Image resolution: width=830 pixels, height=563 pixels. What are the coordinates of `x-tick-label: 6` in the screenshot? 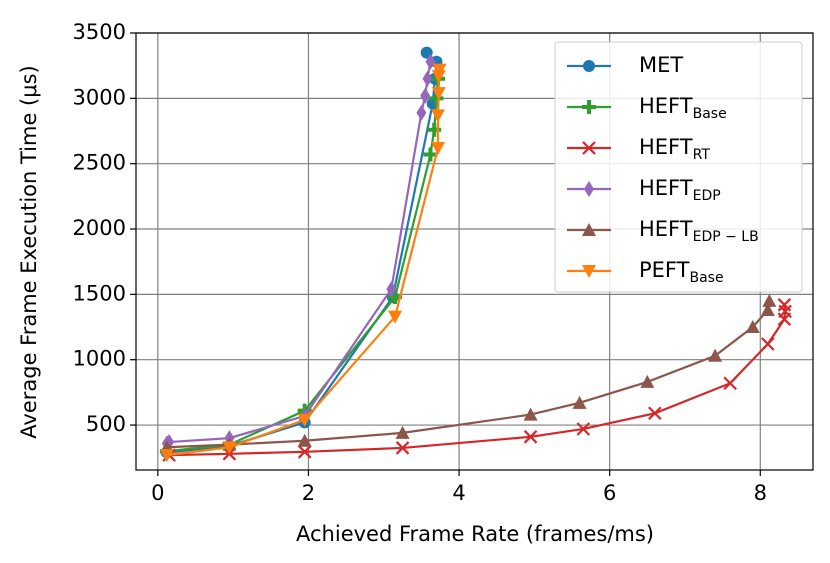 It's located at (609, 493).